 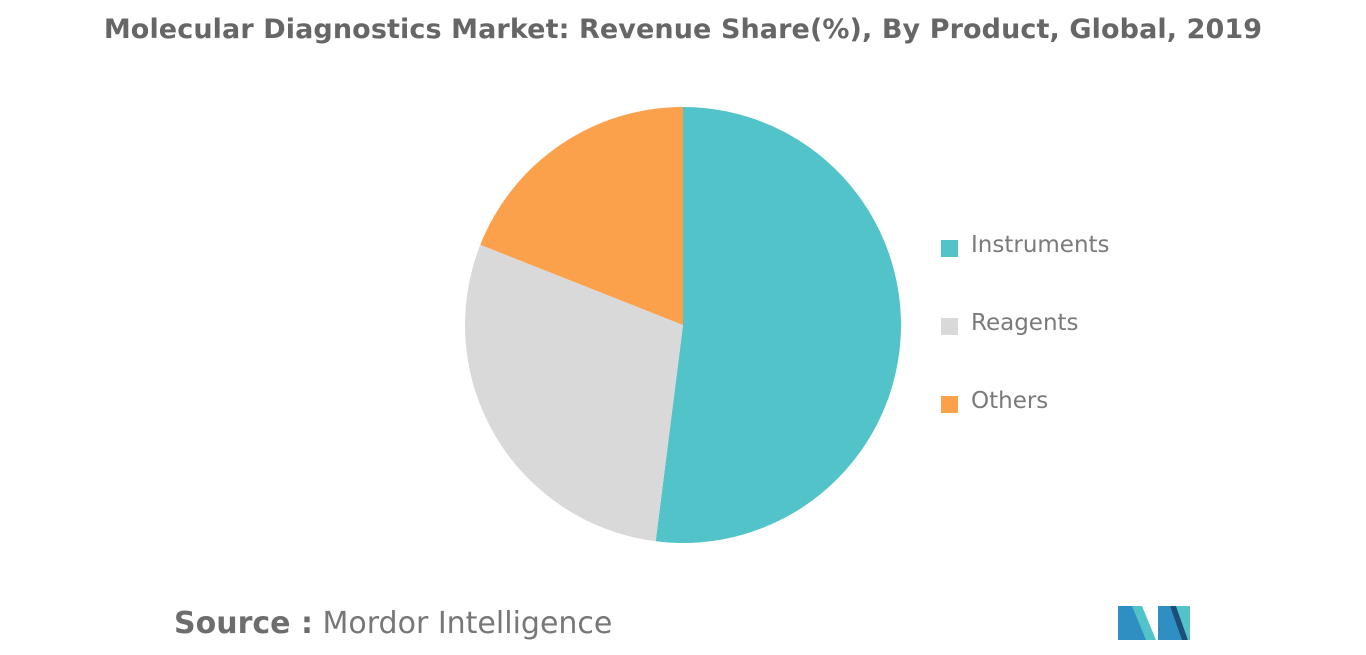 I want to click on pie-slice-reagents, so click(x=574, y=393).